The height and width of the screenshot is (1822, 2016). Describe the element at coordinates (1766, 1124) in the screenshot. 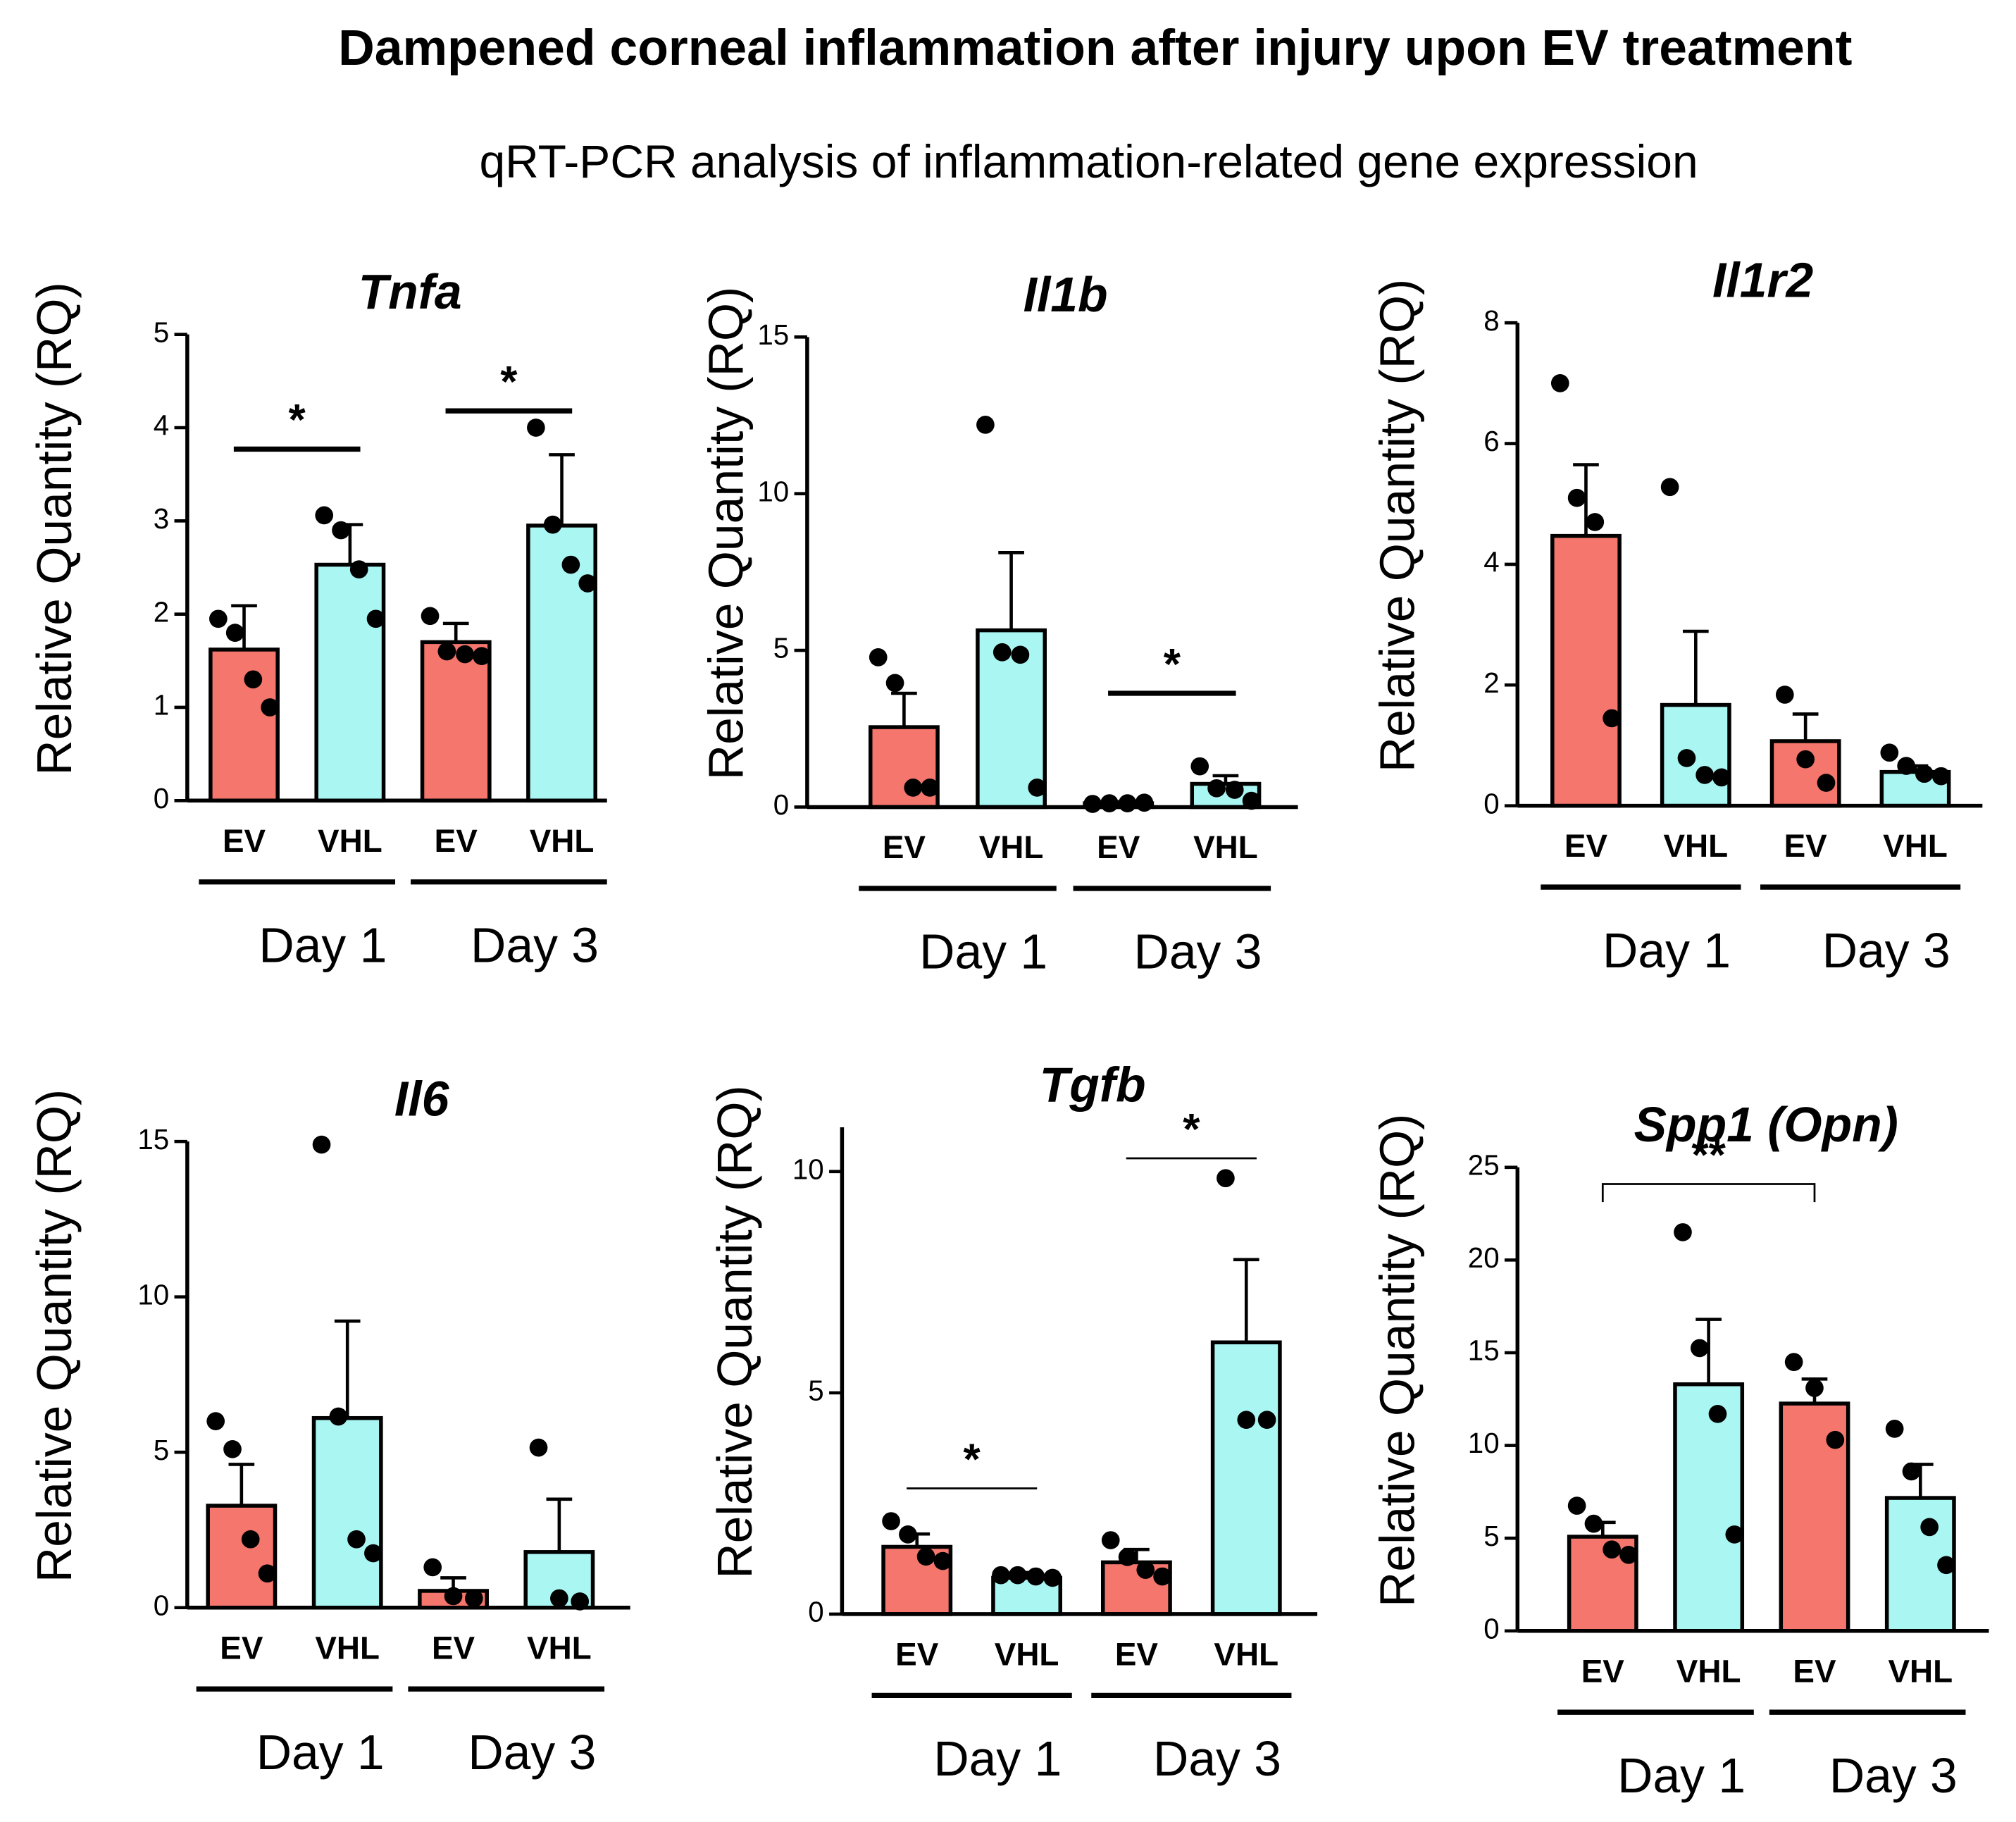

I see `panel-title: Spp1 (Opn)` at that location.